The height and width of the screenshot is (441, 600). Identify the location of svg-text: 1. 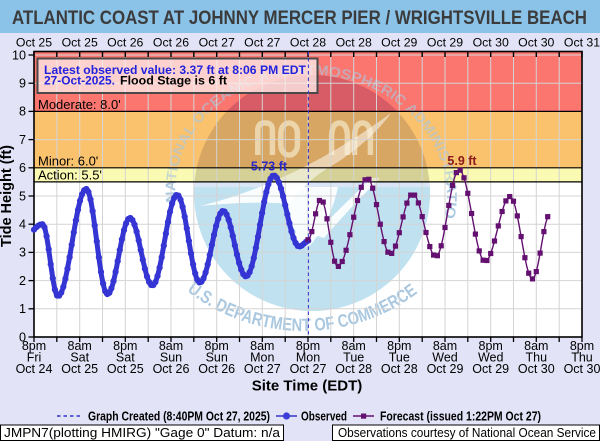
(22, 309).